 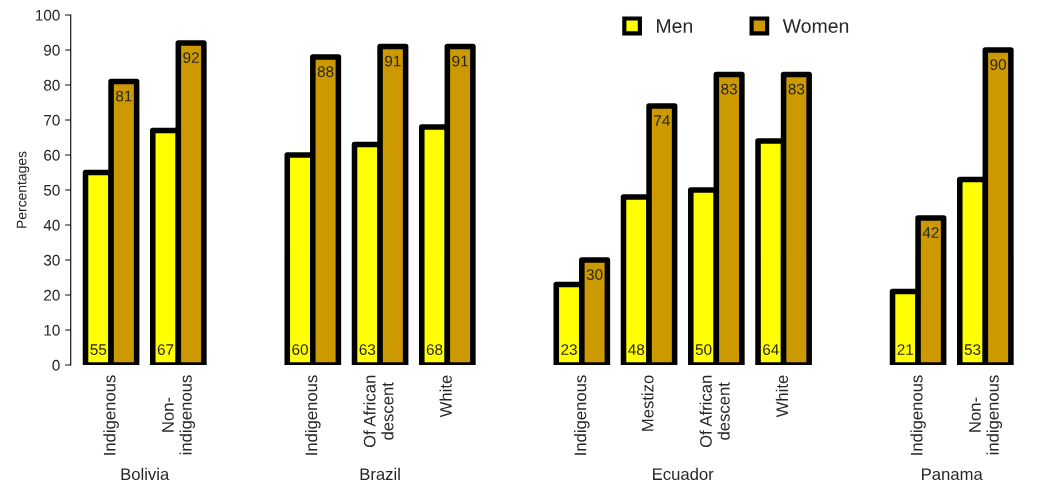 I want to click on data-label: 90, so click(x=998, y=64).